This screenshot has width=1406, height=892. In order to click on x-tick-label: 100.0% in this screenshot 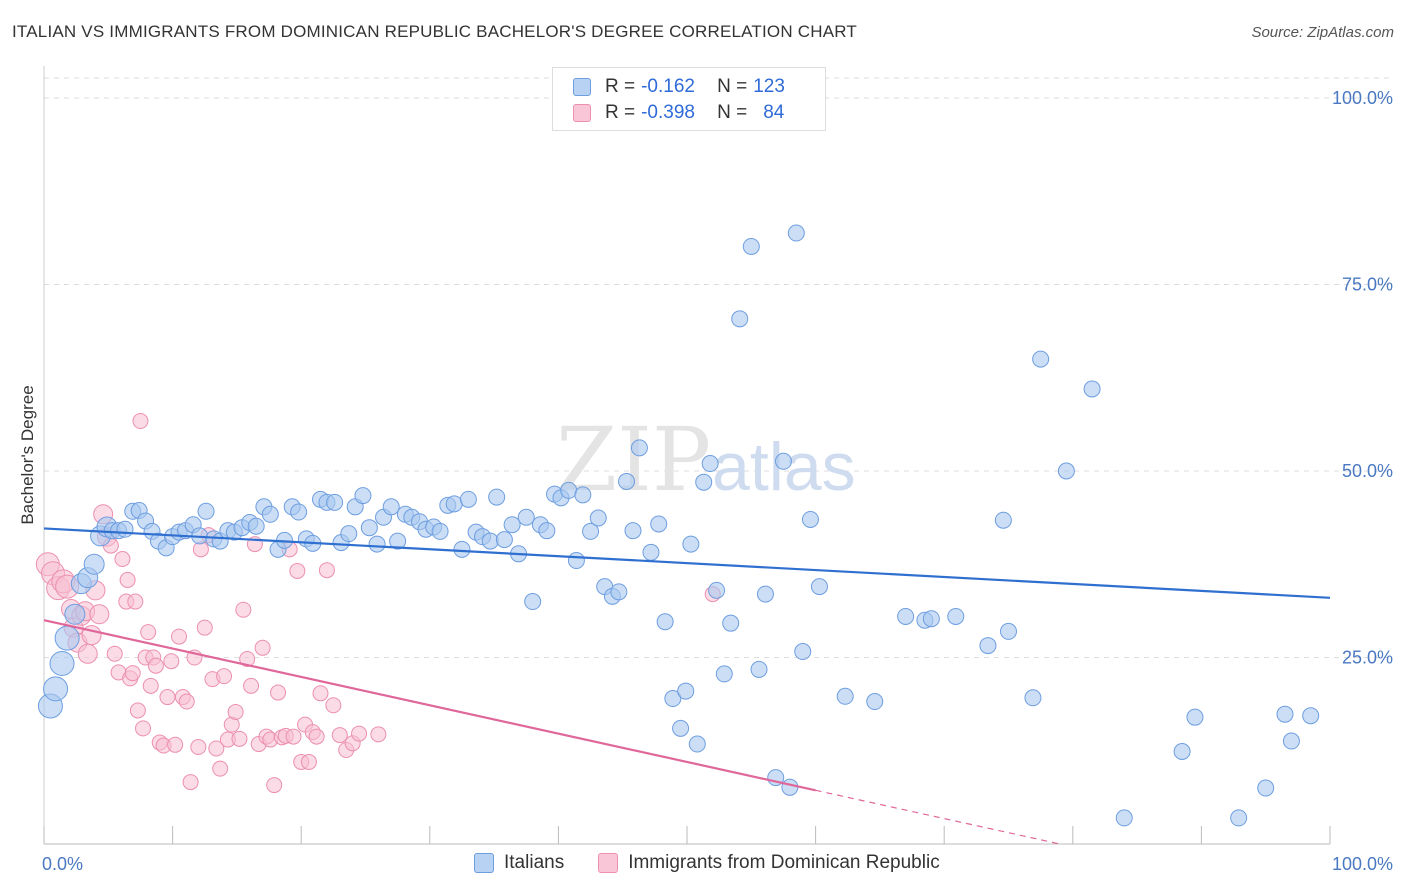, I will do `click(1362, 864)`.